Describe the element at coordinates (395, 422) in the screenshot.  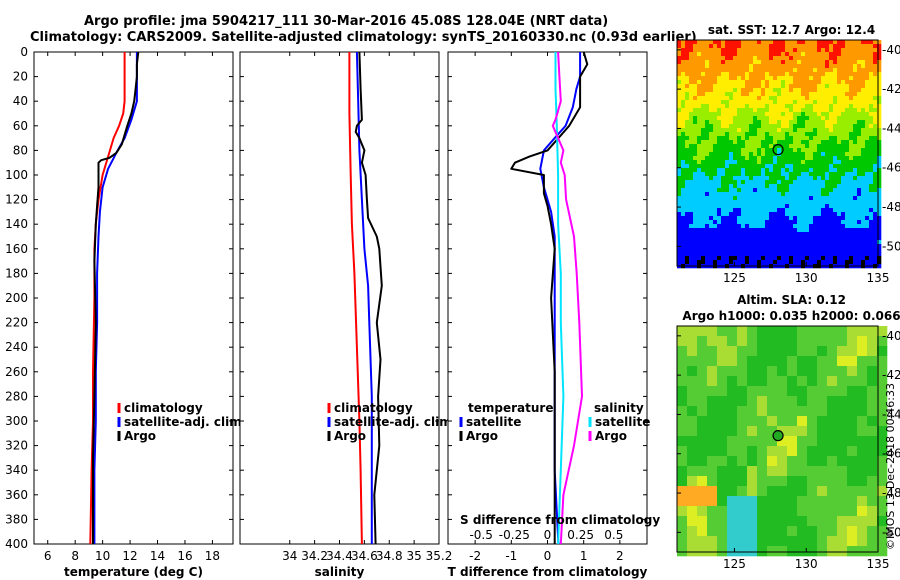
I see `legend-label: satellite-adj. clim.` at that location.